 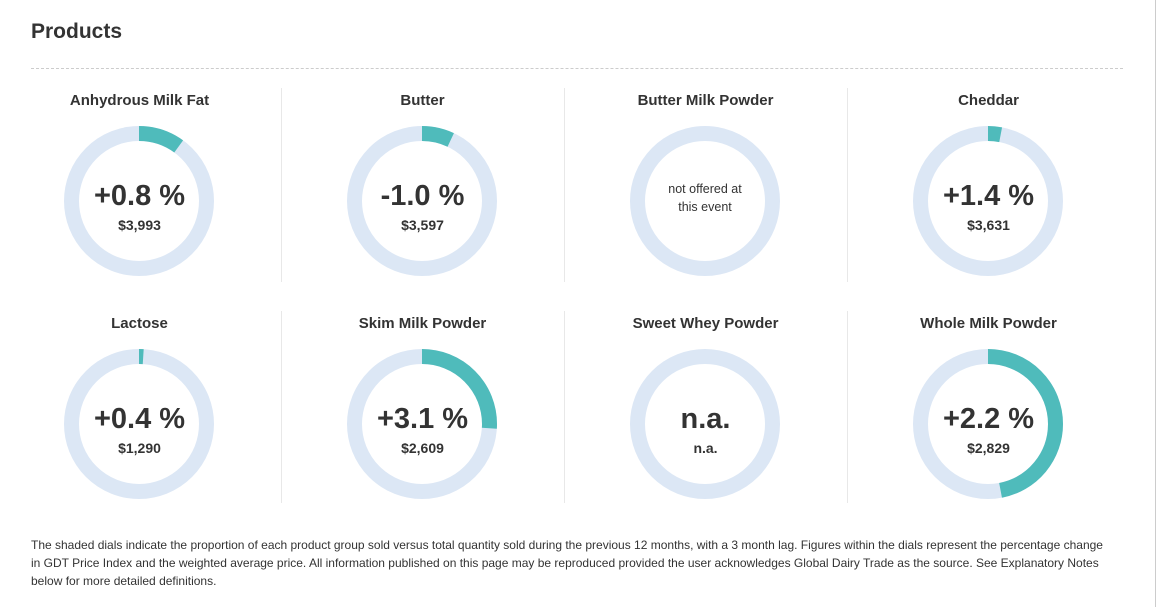 What do you see at coordinates (139, 196) in the screenshot?
I see `change-value: +0.8 %` at bounding box center [139, 196].